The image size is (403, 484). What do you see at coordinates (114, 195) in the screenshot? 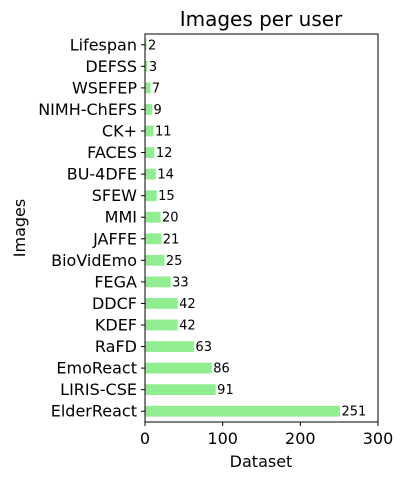
I see `y-tick-label: SFEW` at bounding box center [114, 195].